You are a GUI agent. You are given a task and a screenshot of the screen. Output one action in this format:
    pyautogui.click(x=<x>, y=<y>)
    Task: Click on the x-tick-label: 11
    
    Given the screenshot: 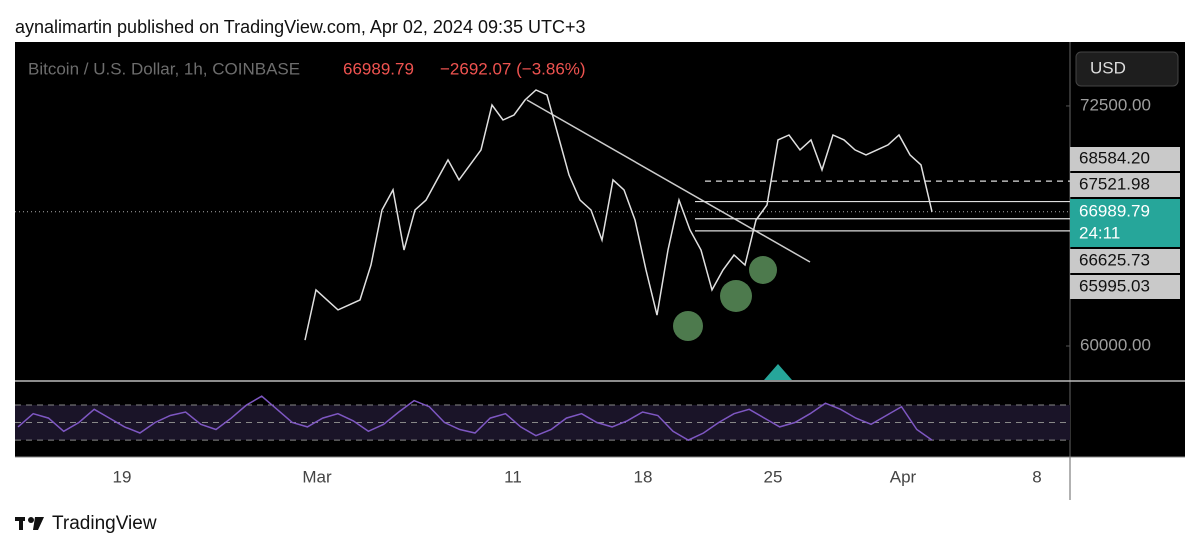 What is the action you would take?
    pyautogui.click(x=513, y=476)
    